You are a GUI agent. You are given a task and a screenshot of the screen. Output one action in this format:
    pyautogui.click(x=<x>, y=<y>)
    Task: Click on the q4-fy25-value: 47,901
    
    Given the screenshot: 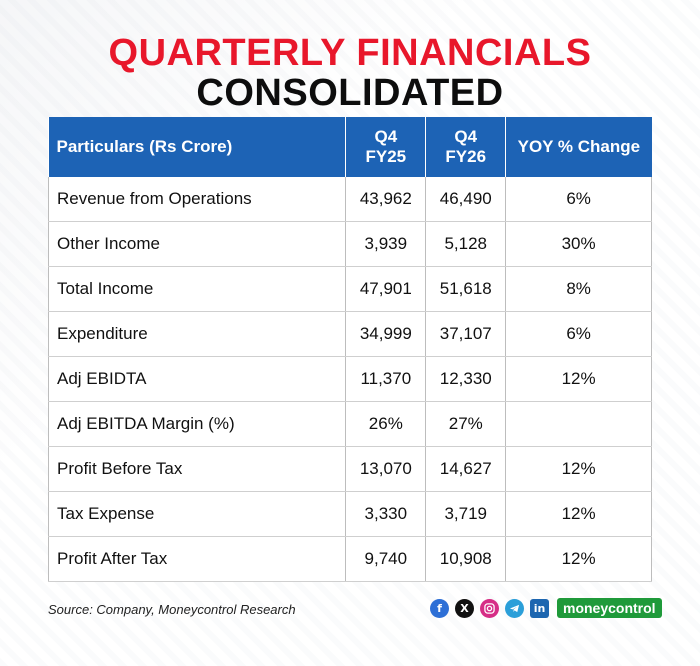 What is the action you would take?
    pyautogui.click(x=385, y=289)
    